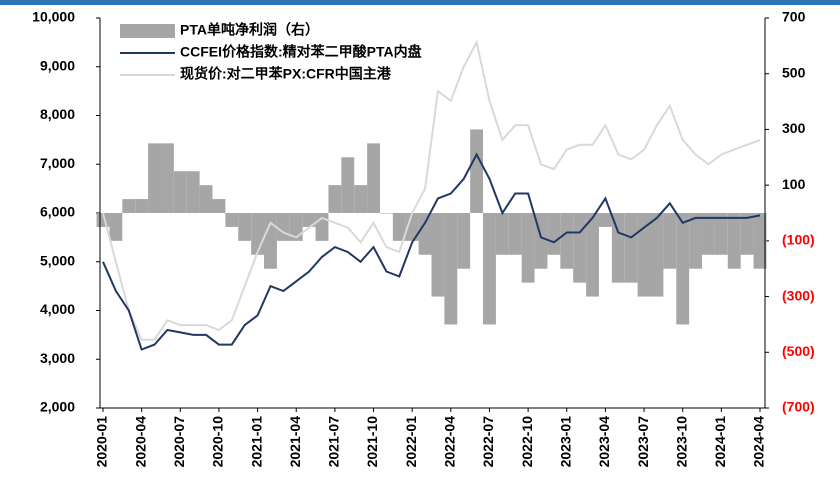 This screenshot has height=492, width=840. Describe the element at coordinates (411, 442) in the screenshot. I see `x-tick-label: 2022-01` at that location.